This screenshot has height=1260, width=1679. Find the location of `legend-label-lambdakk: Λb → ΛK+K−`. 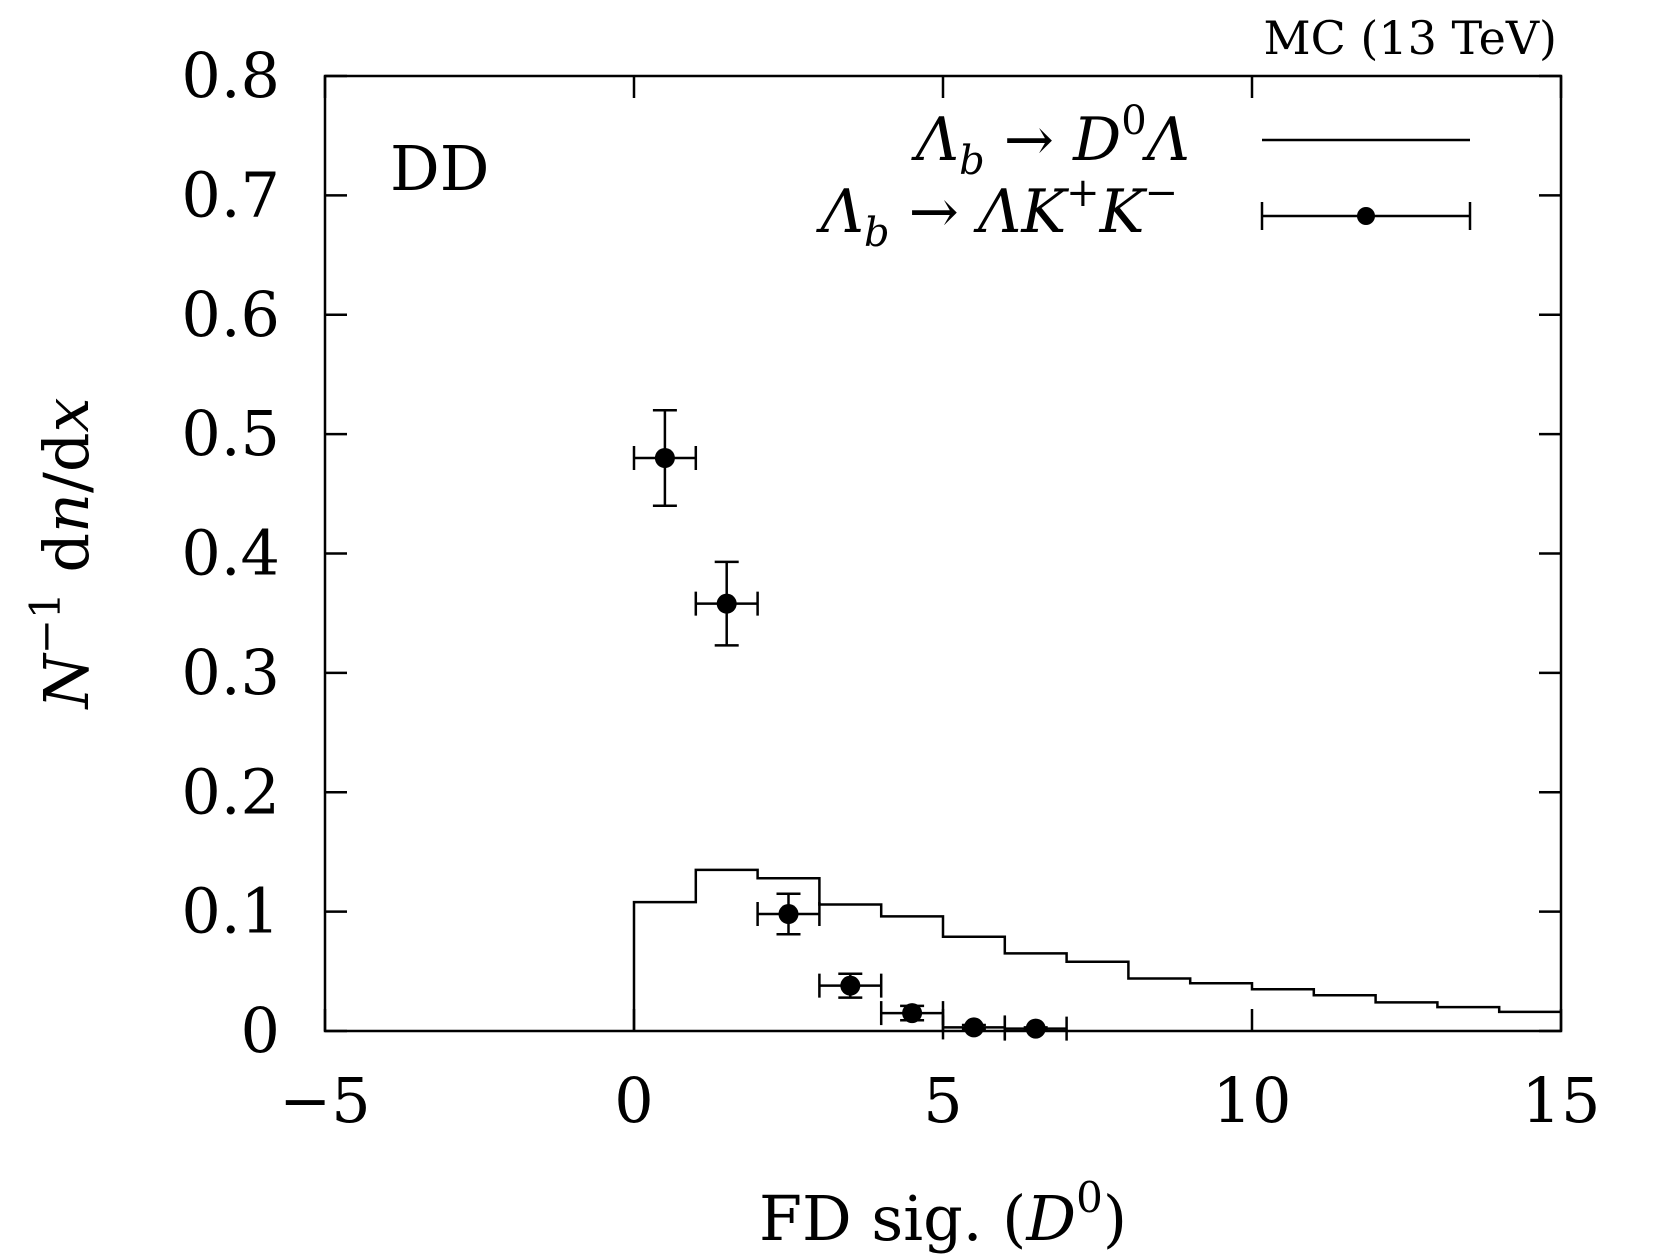

legend-label-lambdakk: Λb → ΛK+K− is located at coordinates (997, 213).